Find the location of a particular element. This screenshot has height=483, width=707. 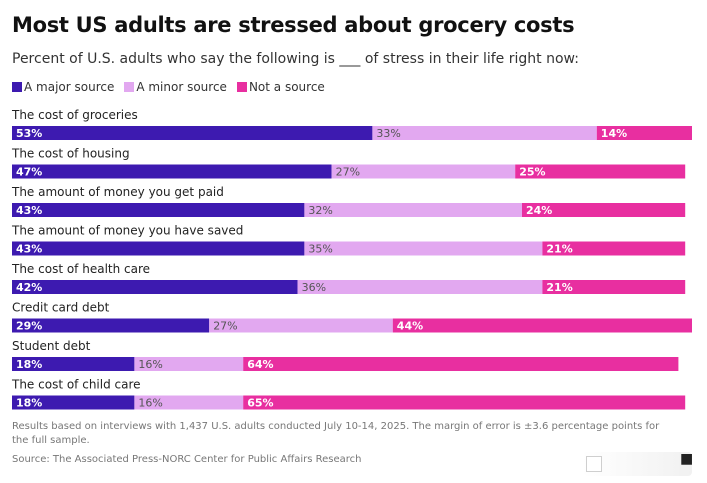

category-label: The cost of housing is located at coordinates (70, 154).